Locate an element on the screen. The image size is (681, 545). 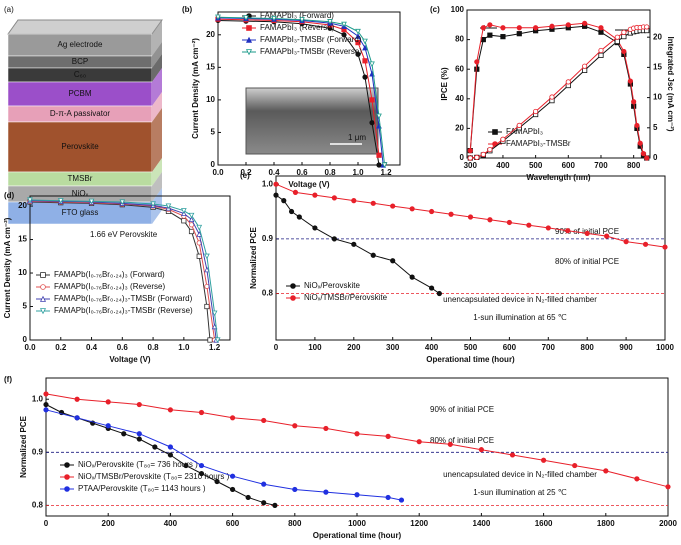
y2-tick-label: 20 is located at coordinates (657, 36).